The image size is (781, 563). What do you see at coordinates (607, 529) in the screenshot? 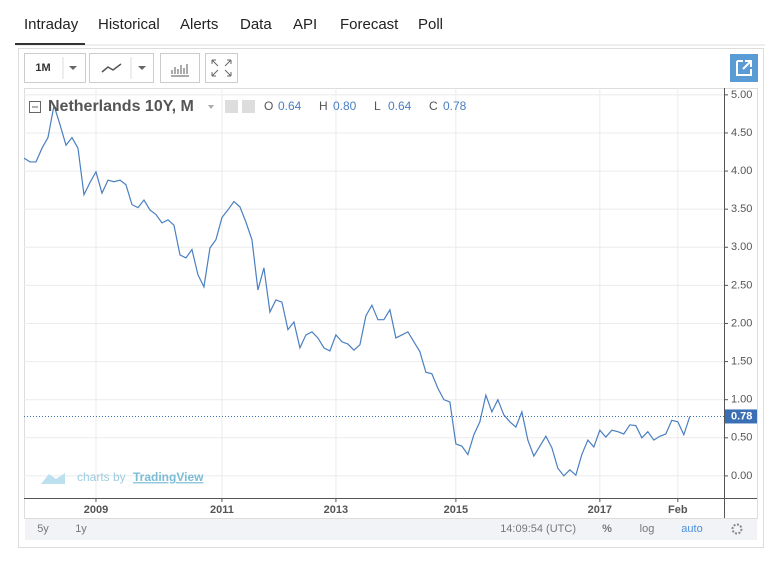
I see `percent-toggle: %` at bounding box center [607, 529].